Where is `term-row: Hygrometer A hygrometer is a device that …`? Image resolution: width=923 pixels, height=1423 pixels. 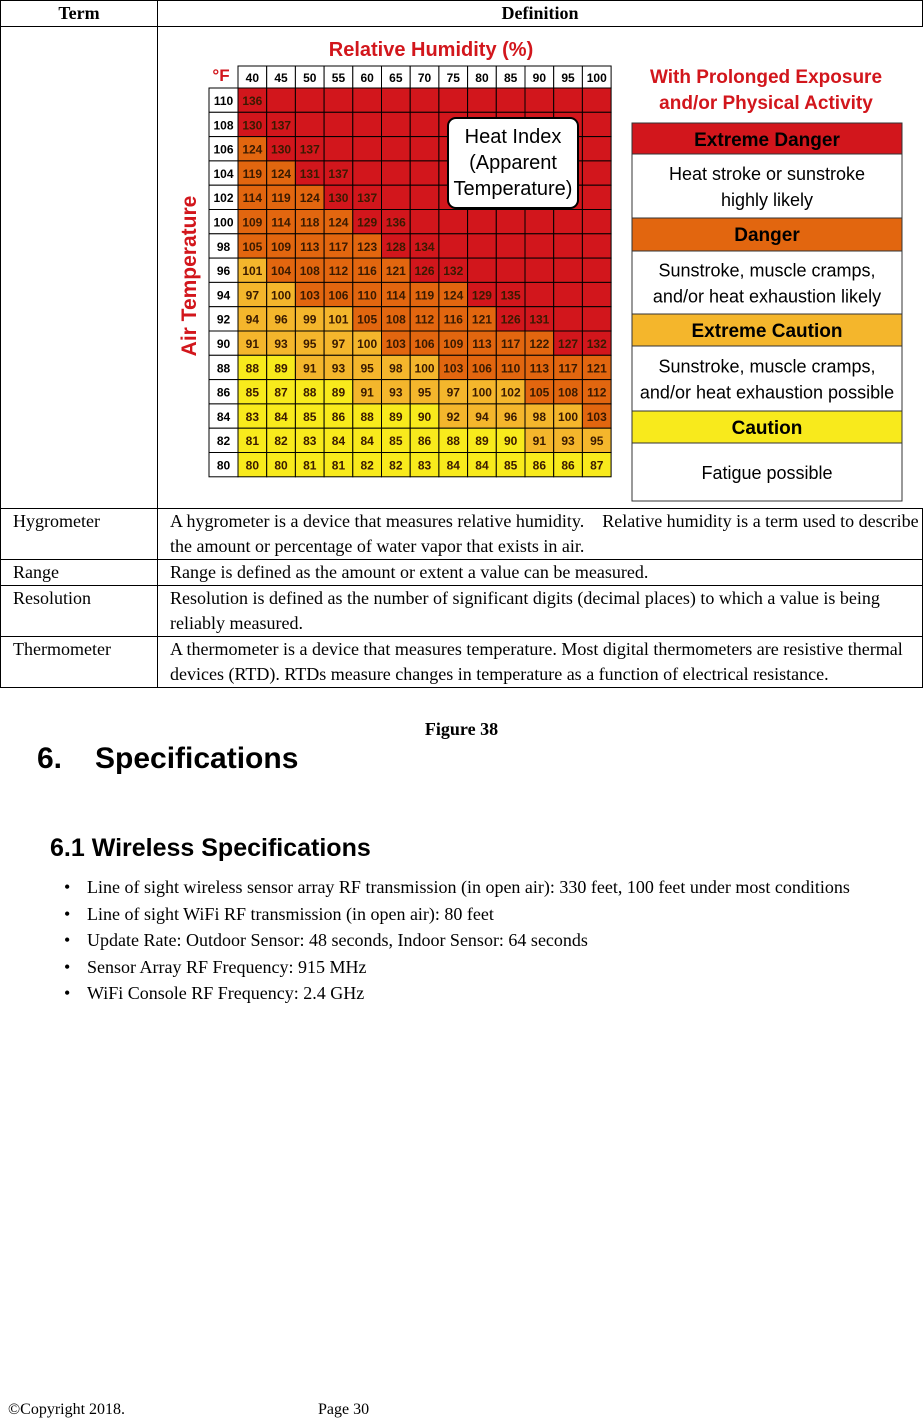 term-row: Hygrometer A hygrometer is a device that … is located at coordinates (461, 534).